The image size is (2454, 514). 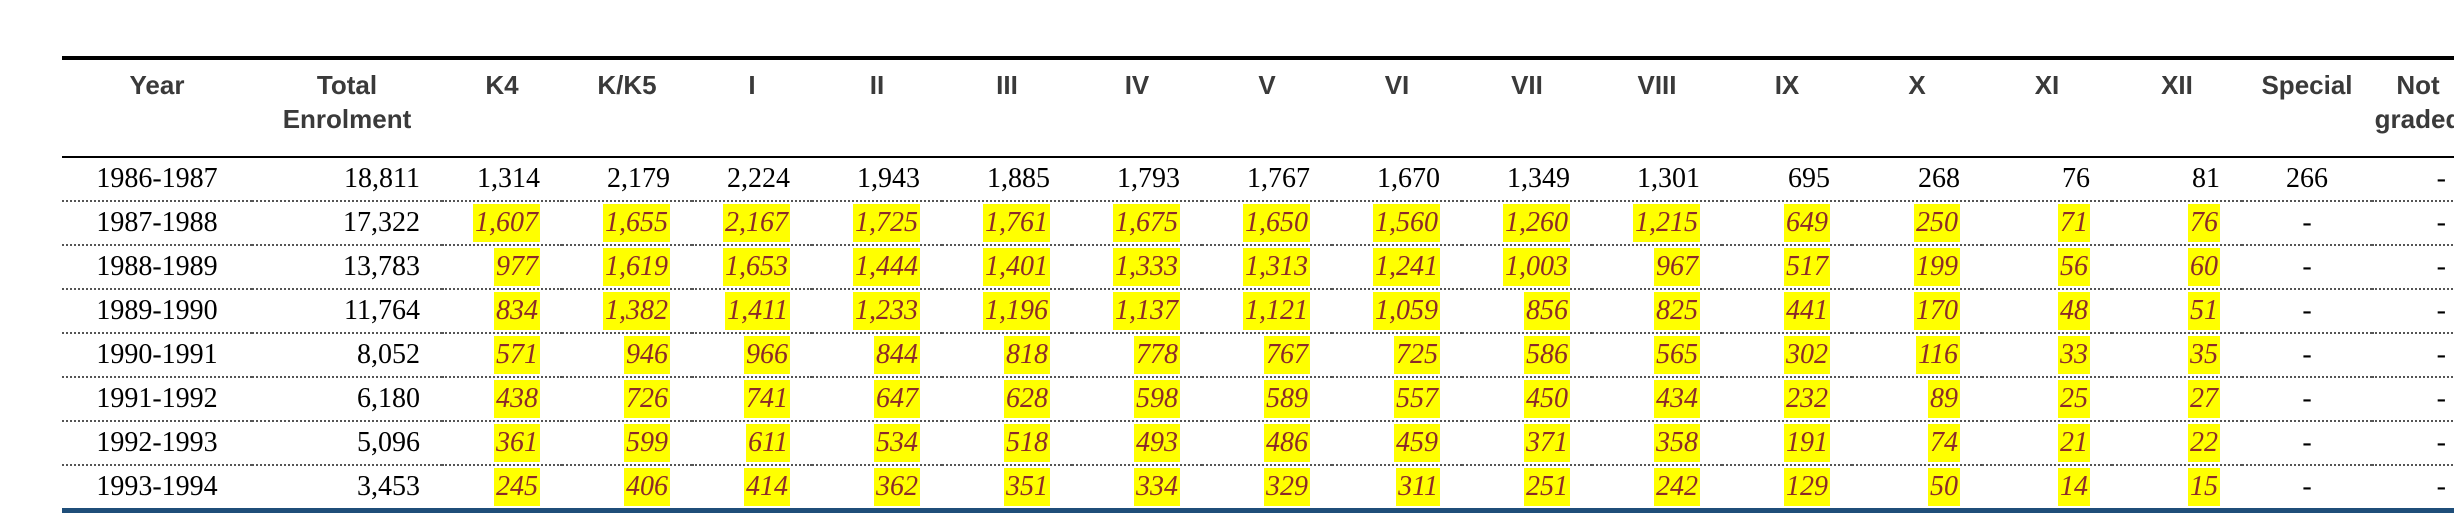 What do you see at coordinates (347, 443) in the screenshot?
I see `total-enrolment-cell: 5,096` at bounding box center [347, 443].